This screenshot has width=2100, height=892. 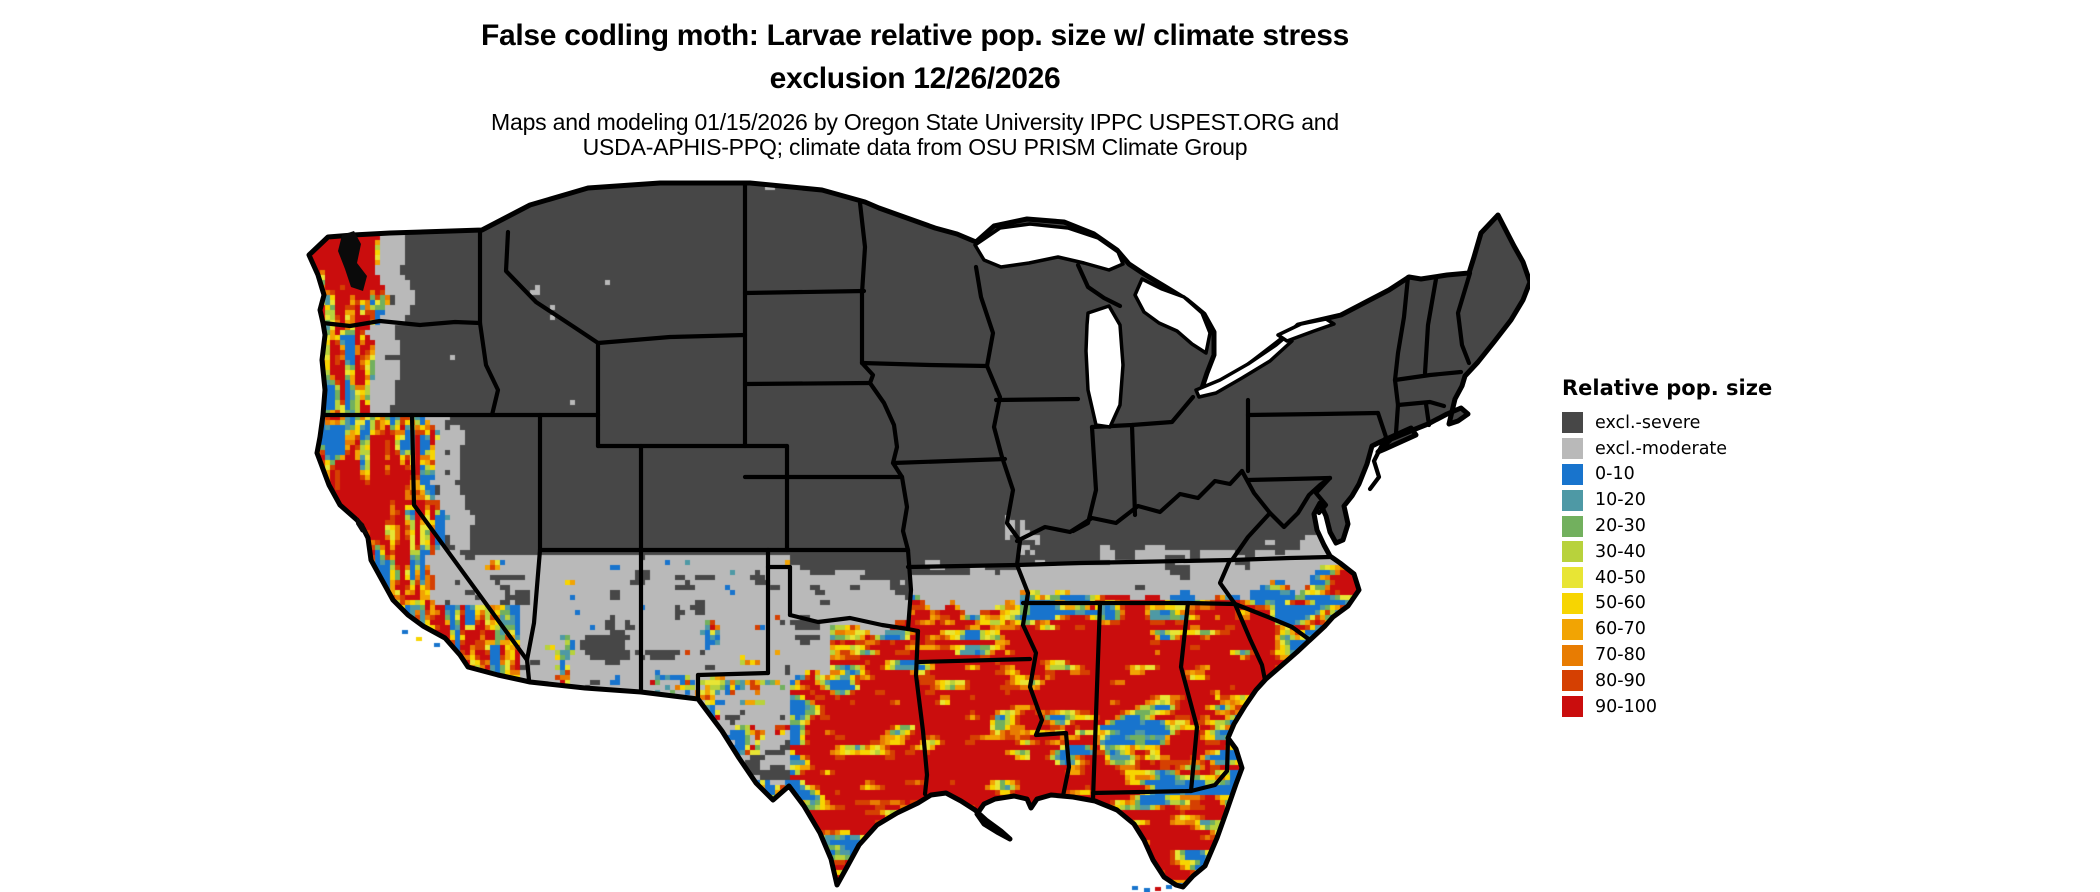 What do you see at coordinates (1712, 604) in the screenshot?
I see `legend-item: 50-60` at bounding box center [1712, 604].